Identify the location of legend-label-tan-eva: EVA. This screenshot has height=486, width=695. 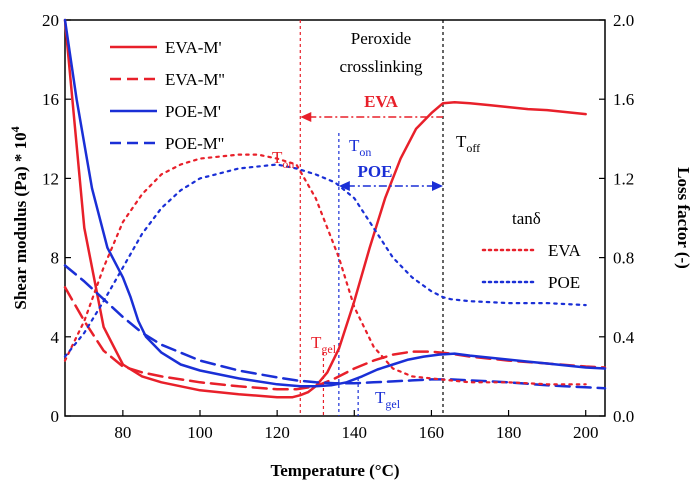
(564, 250).